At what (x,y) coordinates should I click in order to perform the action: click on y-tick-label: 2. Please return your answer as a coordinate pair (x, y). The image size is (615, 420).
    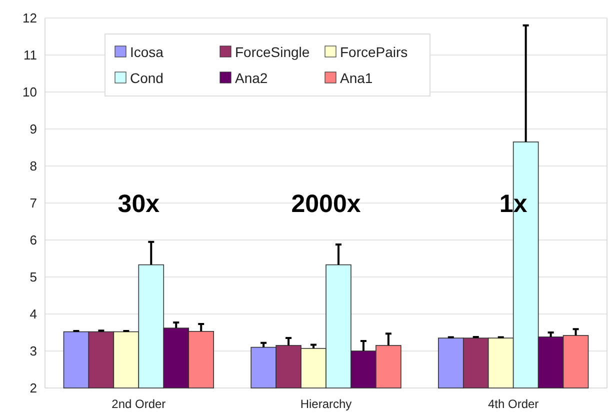
    Looking at the image, I should click on (33, 388).